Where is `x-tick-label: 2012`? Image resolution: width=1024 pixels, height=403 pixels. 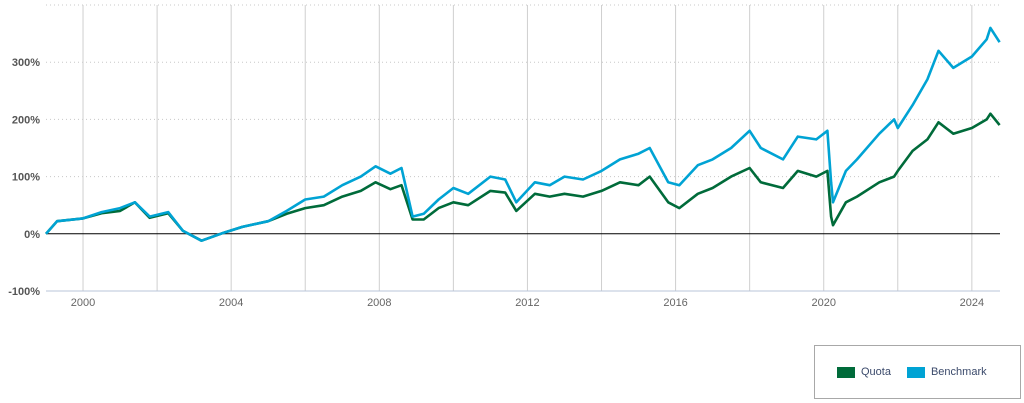 x-tick-label: 2012 is located at coordinates (527, 303).